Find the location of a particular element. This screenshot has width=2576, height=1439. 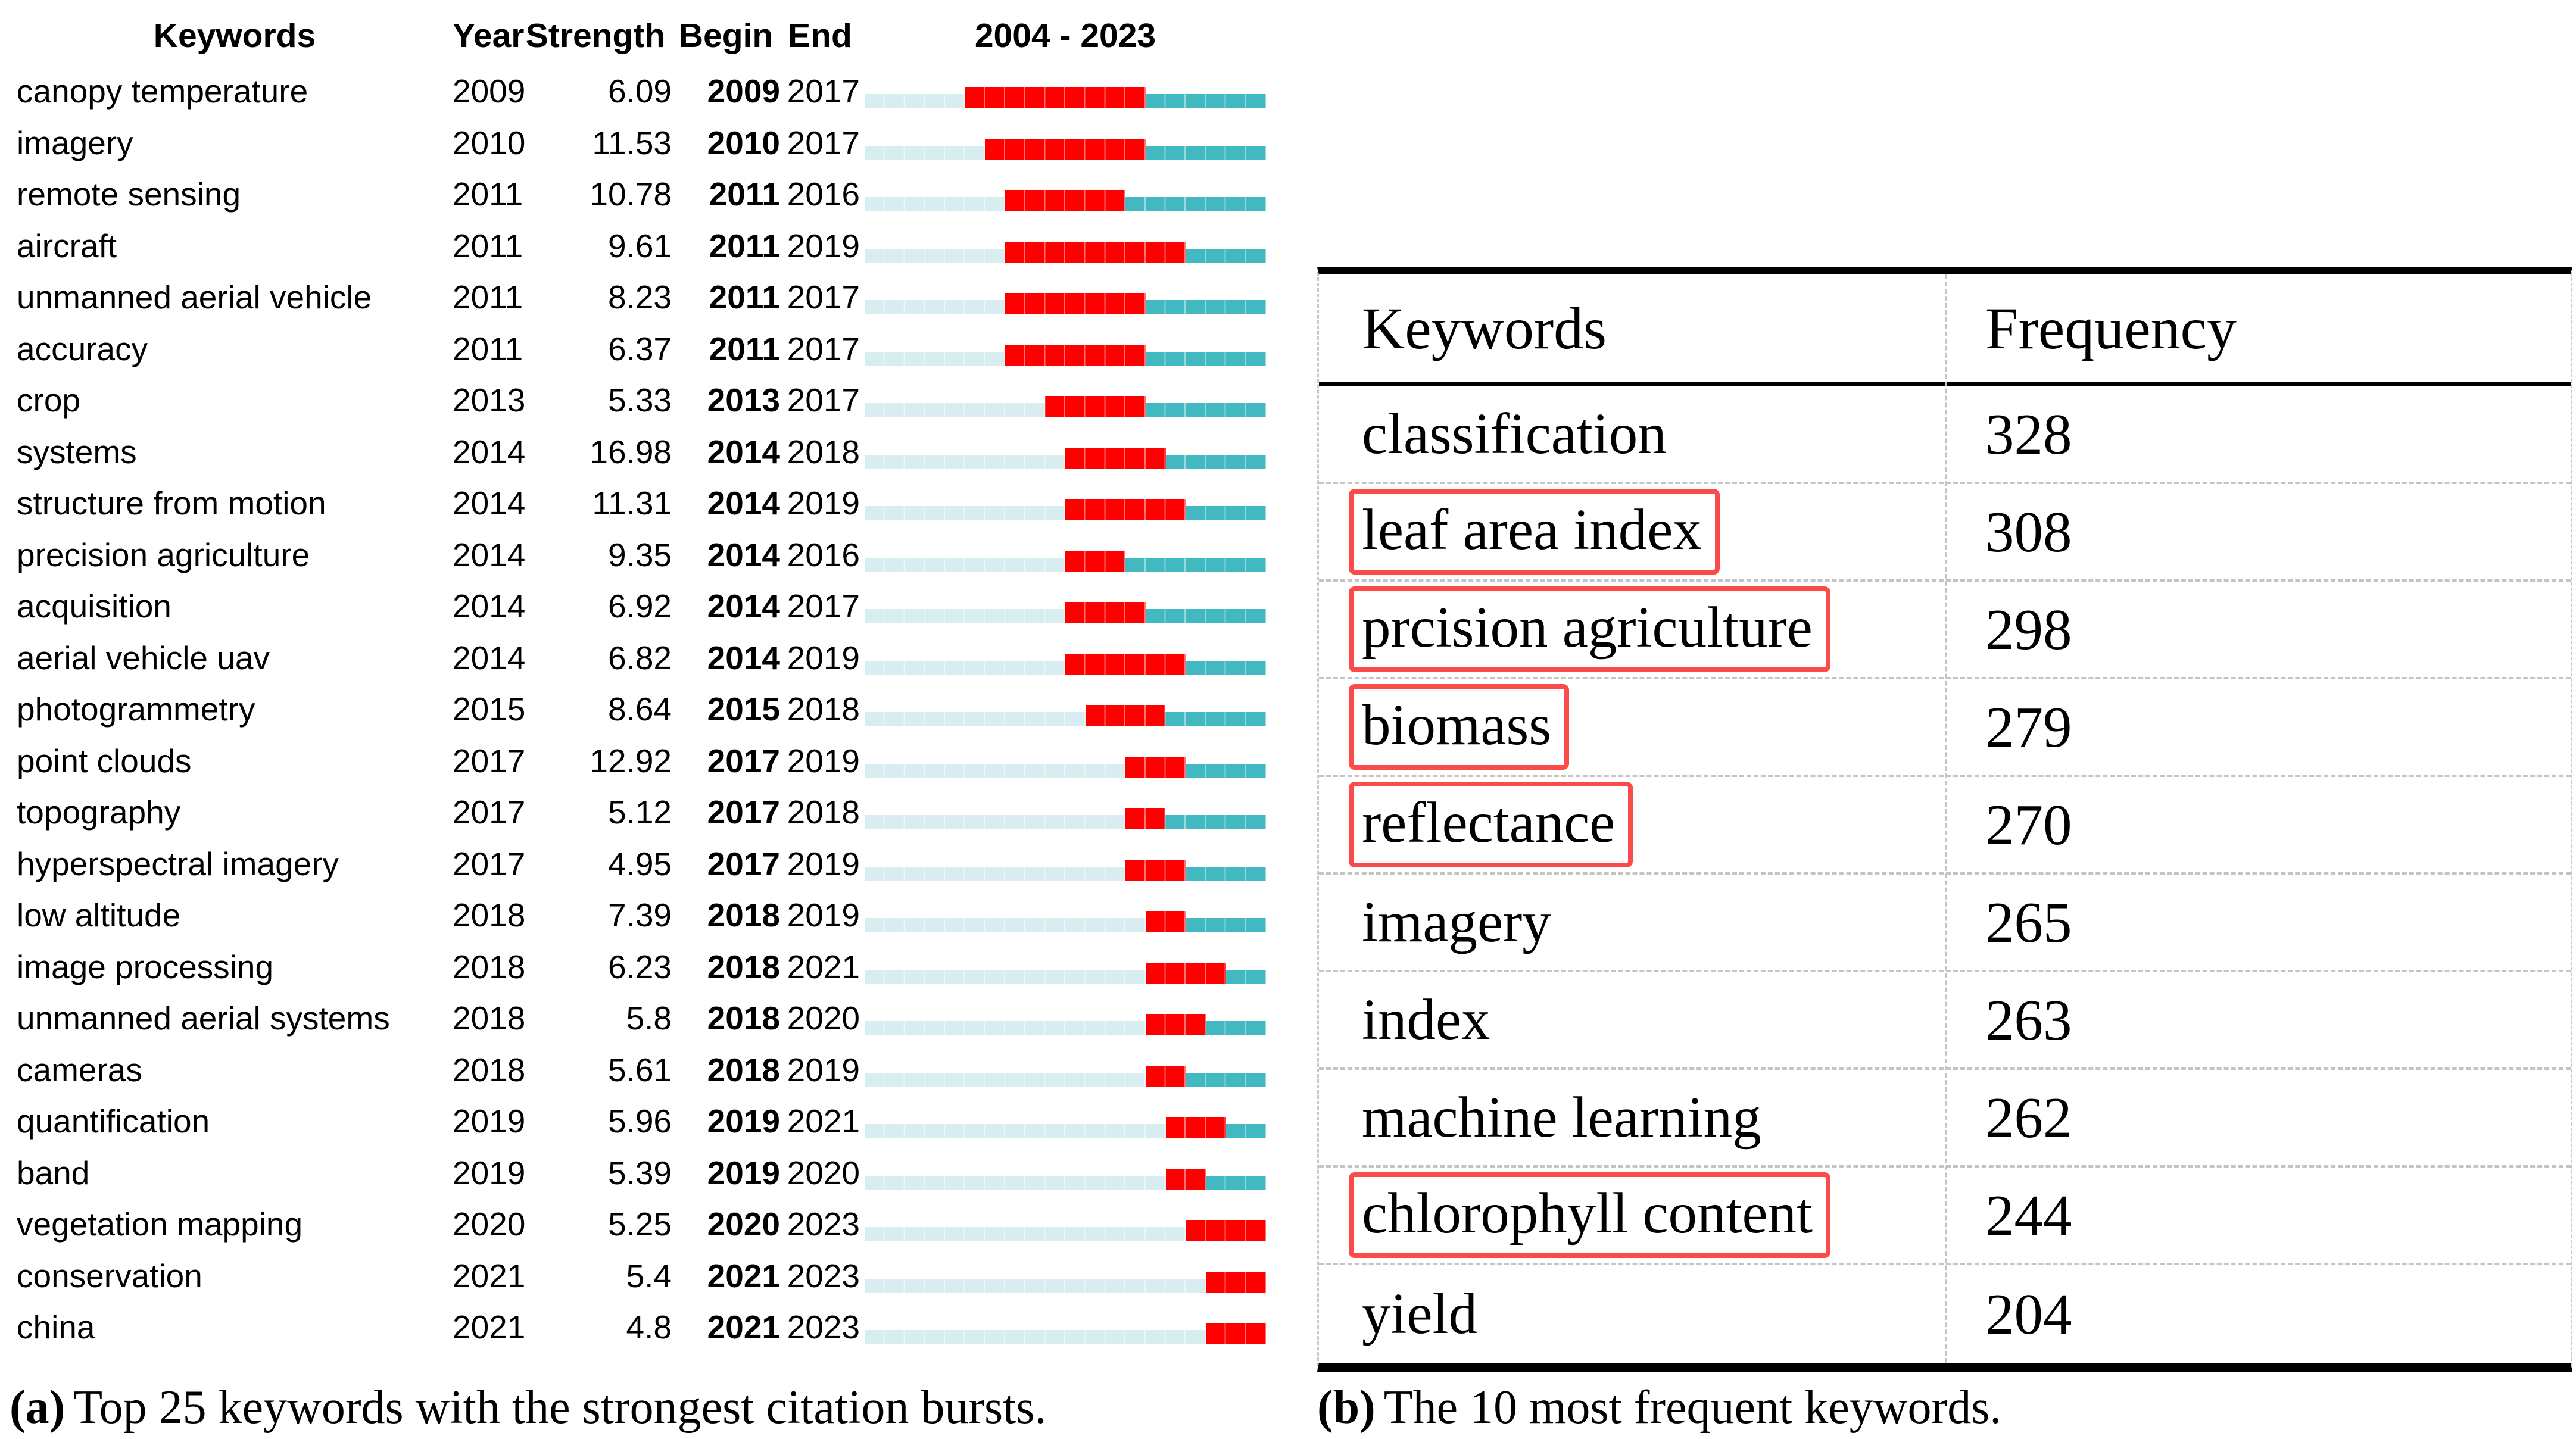

keyword-text: chlorophyll content is located at coordinates (1590, 1215).